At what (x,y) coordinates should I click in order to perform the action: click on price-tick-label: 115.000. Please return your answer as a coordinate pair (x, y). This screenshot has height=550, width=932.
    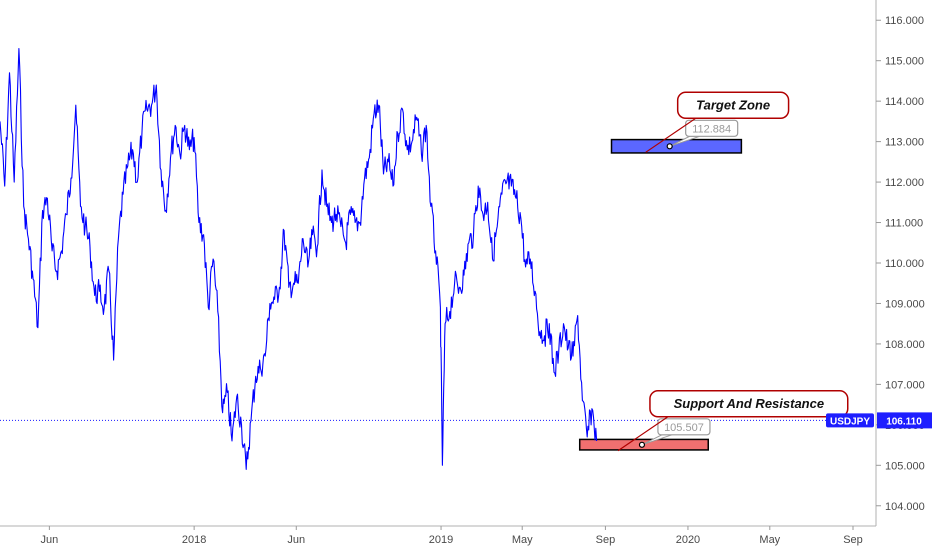
    Looking at the image, I should click on (904, 62).